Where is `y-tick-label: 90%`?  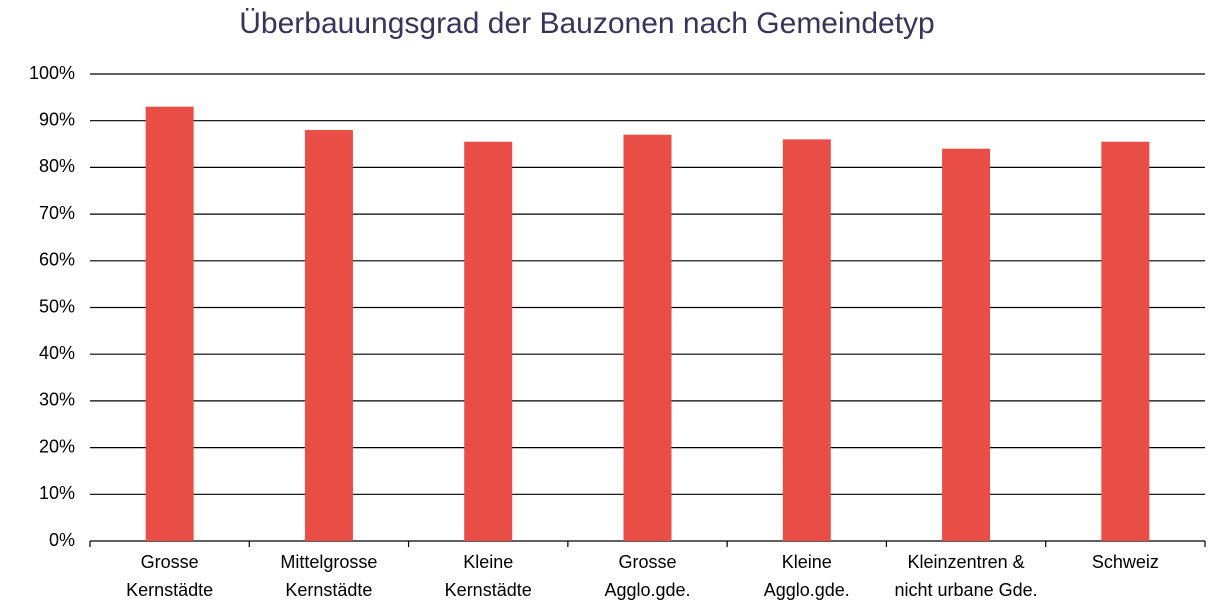 y-tick-label: 90% is located at coordinates (57, 119).